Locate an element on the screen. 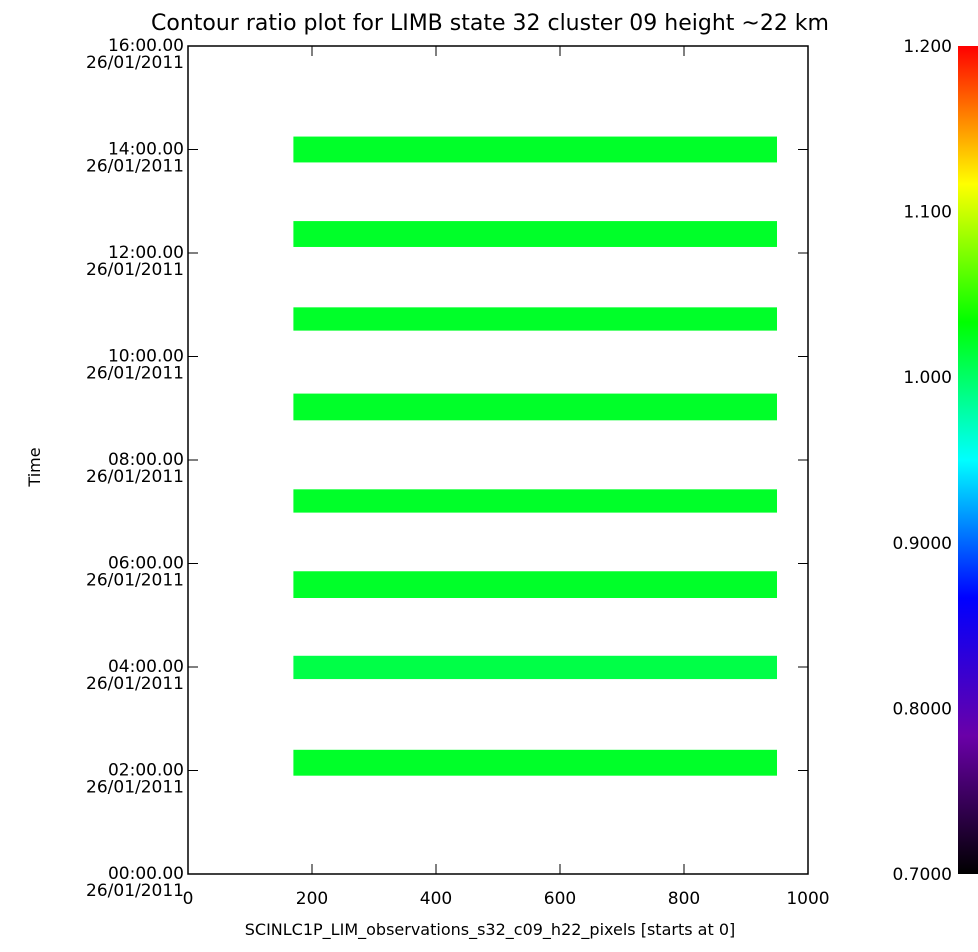 The image size is (978, 952). x-tick-label: 0 is located at coordinates (188, 899).